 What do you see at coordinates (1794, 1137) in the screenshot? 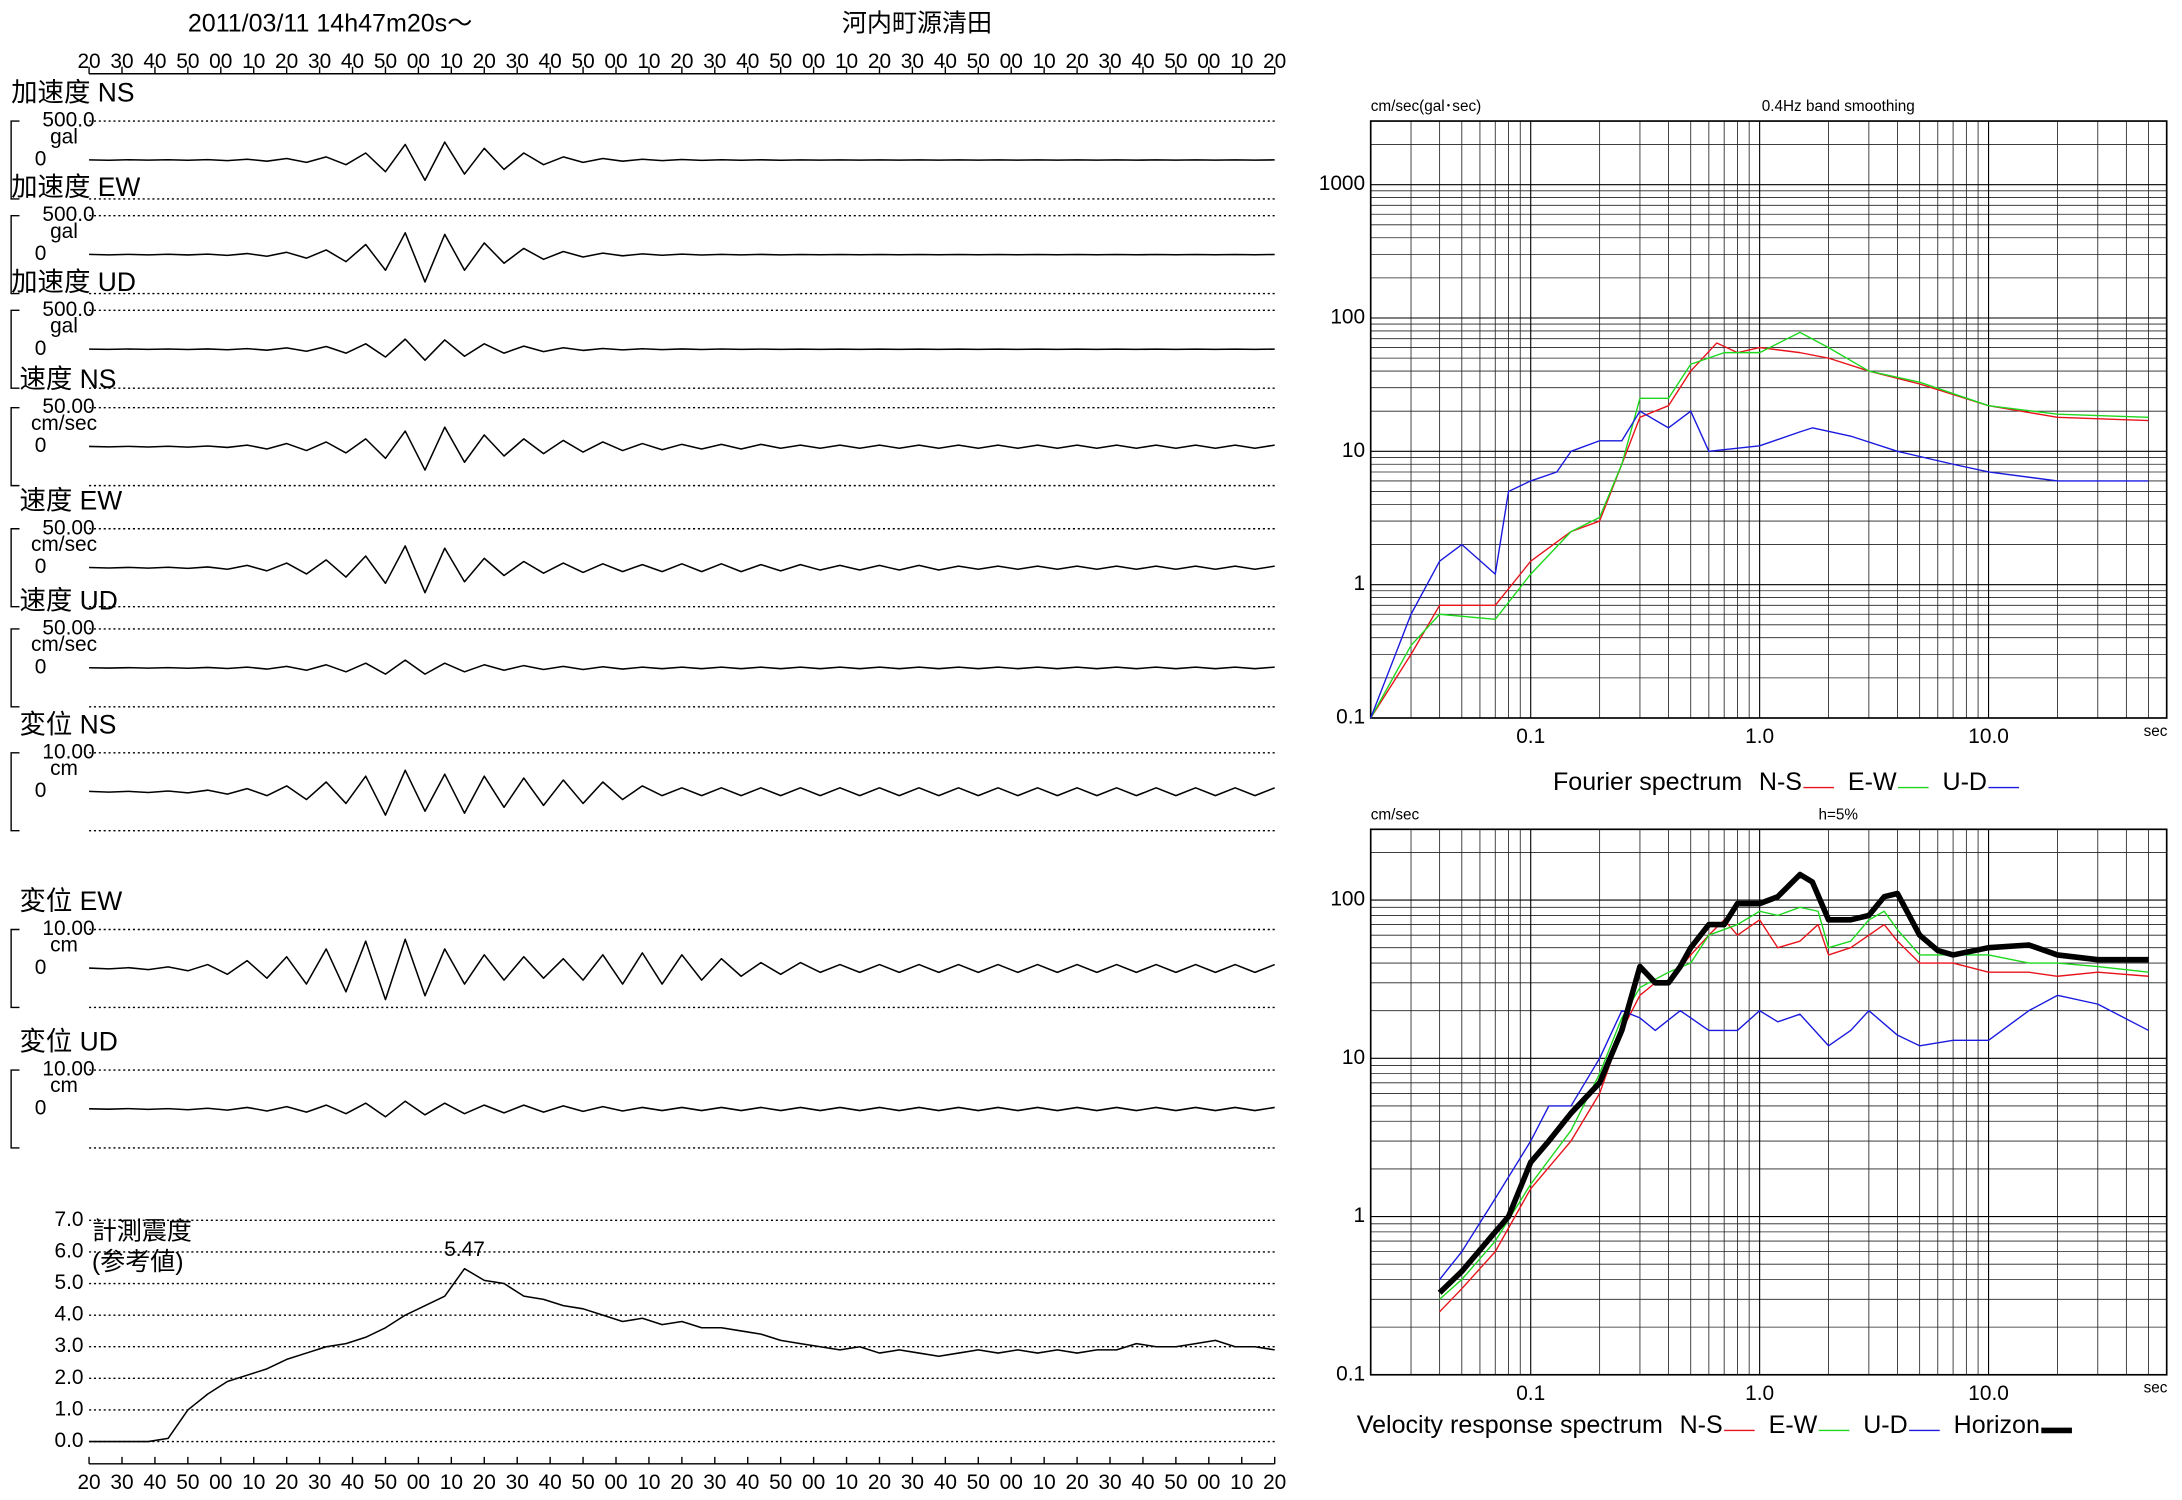
I see `spectrum-line` at bounding box center [1794, 1137].